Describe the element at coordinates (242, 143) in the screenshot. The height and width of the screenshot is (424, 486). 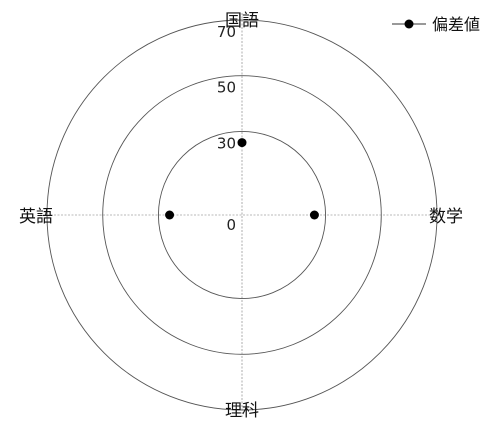
I see `data-point-国語` at that location.